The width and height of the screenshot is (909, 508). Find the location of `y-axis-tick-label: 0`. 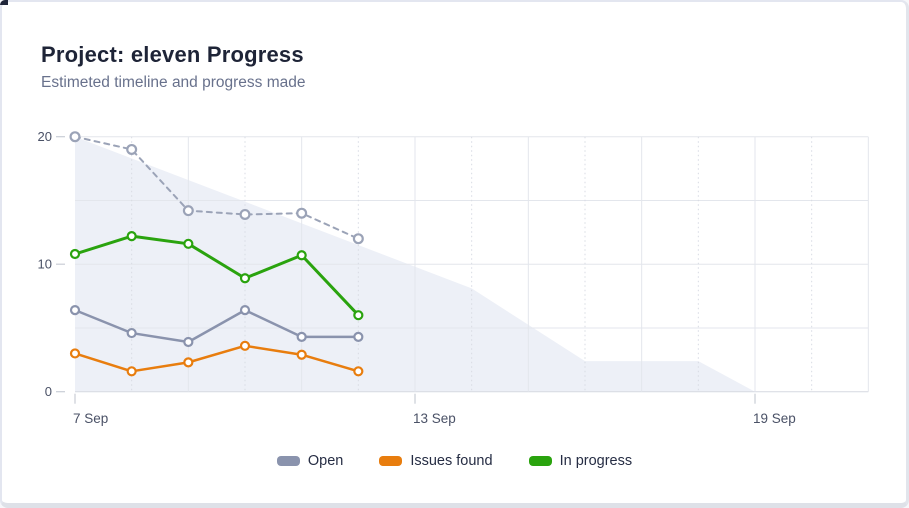

y-axis-tick-label: 0 is located at coordinates (48, 391).